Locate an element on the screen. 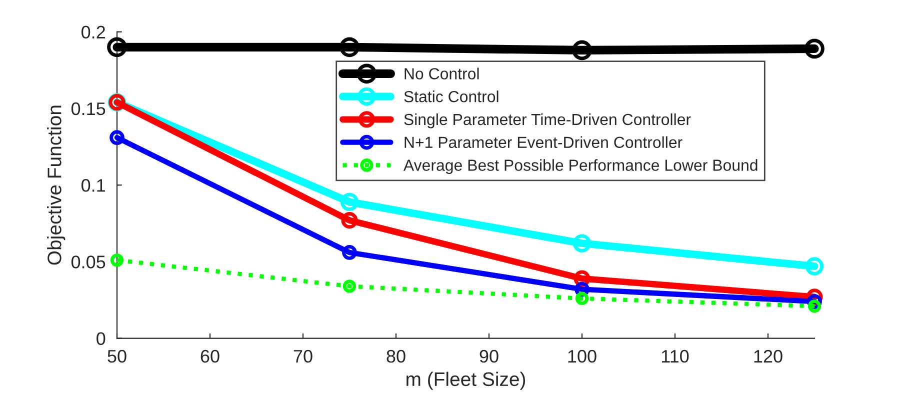 This screenshot has width=900, height=398. legend-label: Static Control is located at coordinates (451, 96).